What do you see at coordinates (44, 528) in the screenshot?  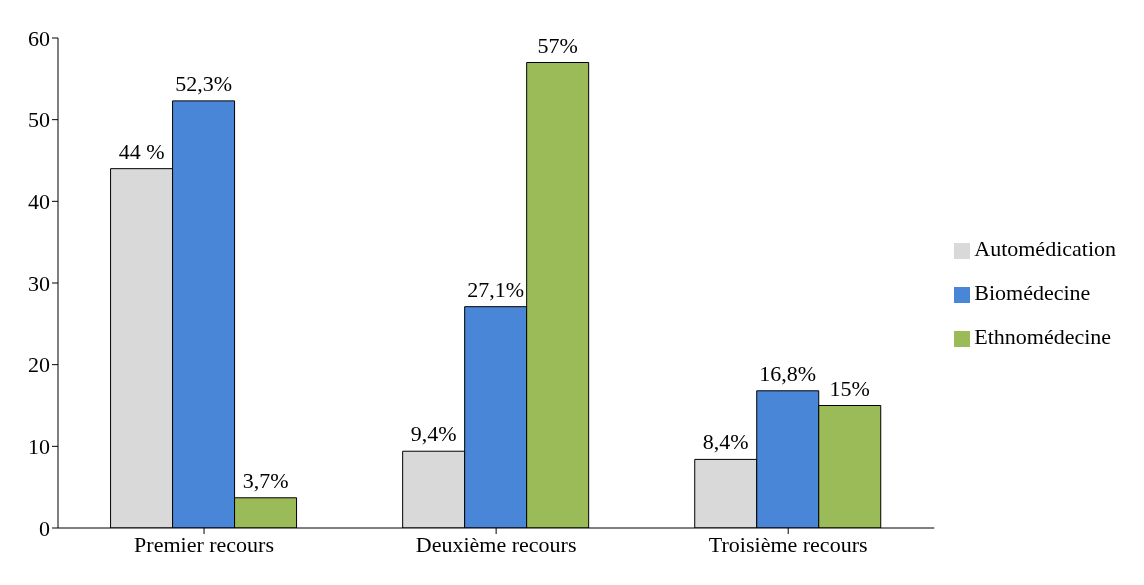 I see `y-tick-label: 0` at bounding box center [44, 528].